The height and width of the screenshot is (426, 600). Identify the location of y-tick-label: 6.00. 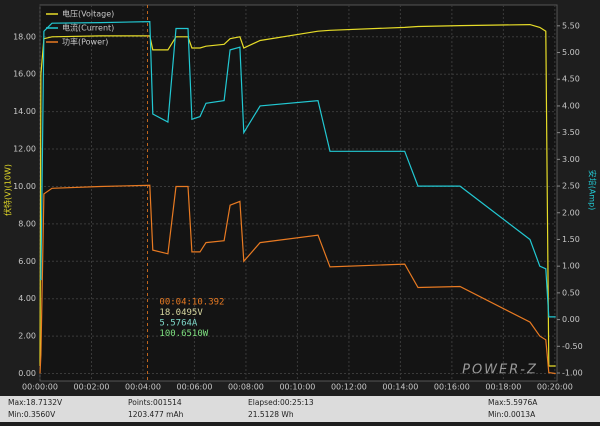
(27, 261).